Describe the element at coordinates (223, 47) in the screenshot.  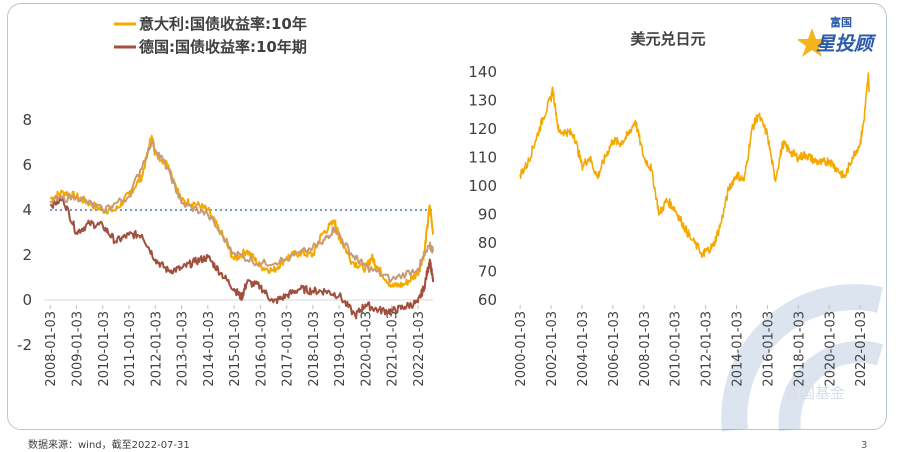
I see `legend-label-germany: 德国:国债收益率:10年期` at that location.